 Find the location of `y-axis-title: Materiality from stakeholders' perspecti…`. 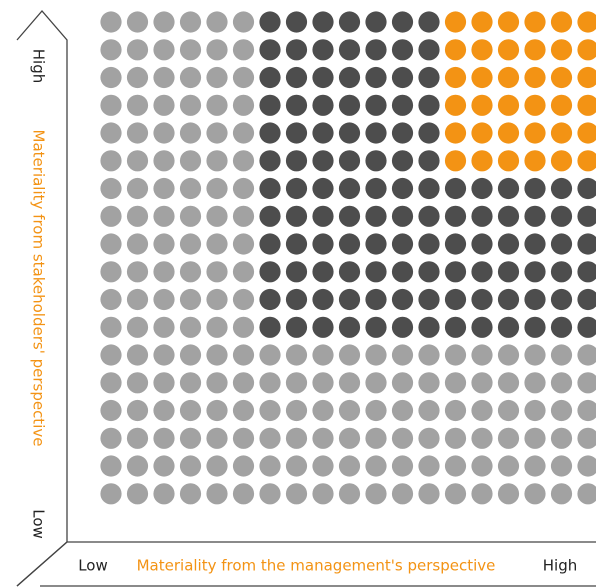

y-axis-title: Materiality from stakeholders' perspecti… is located at coordinates (39, 288).